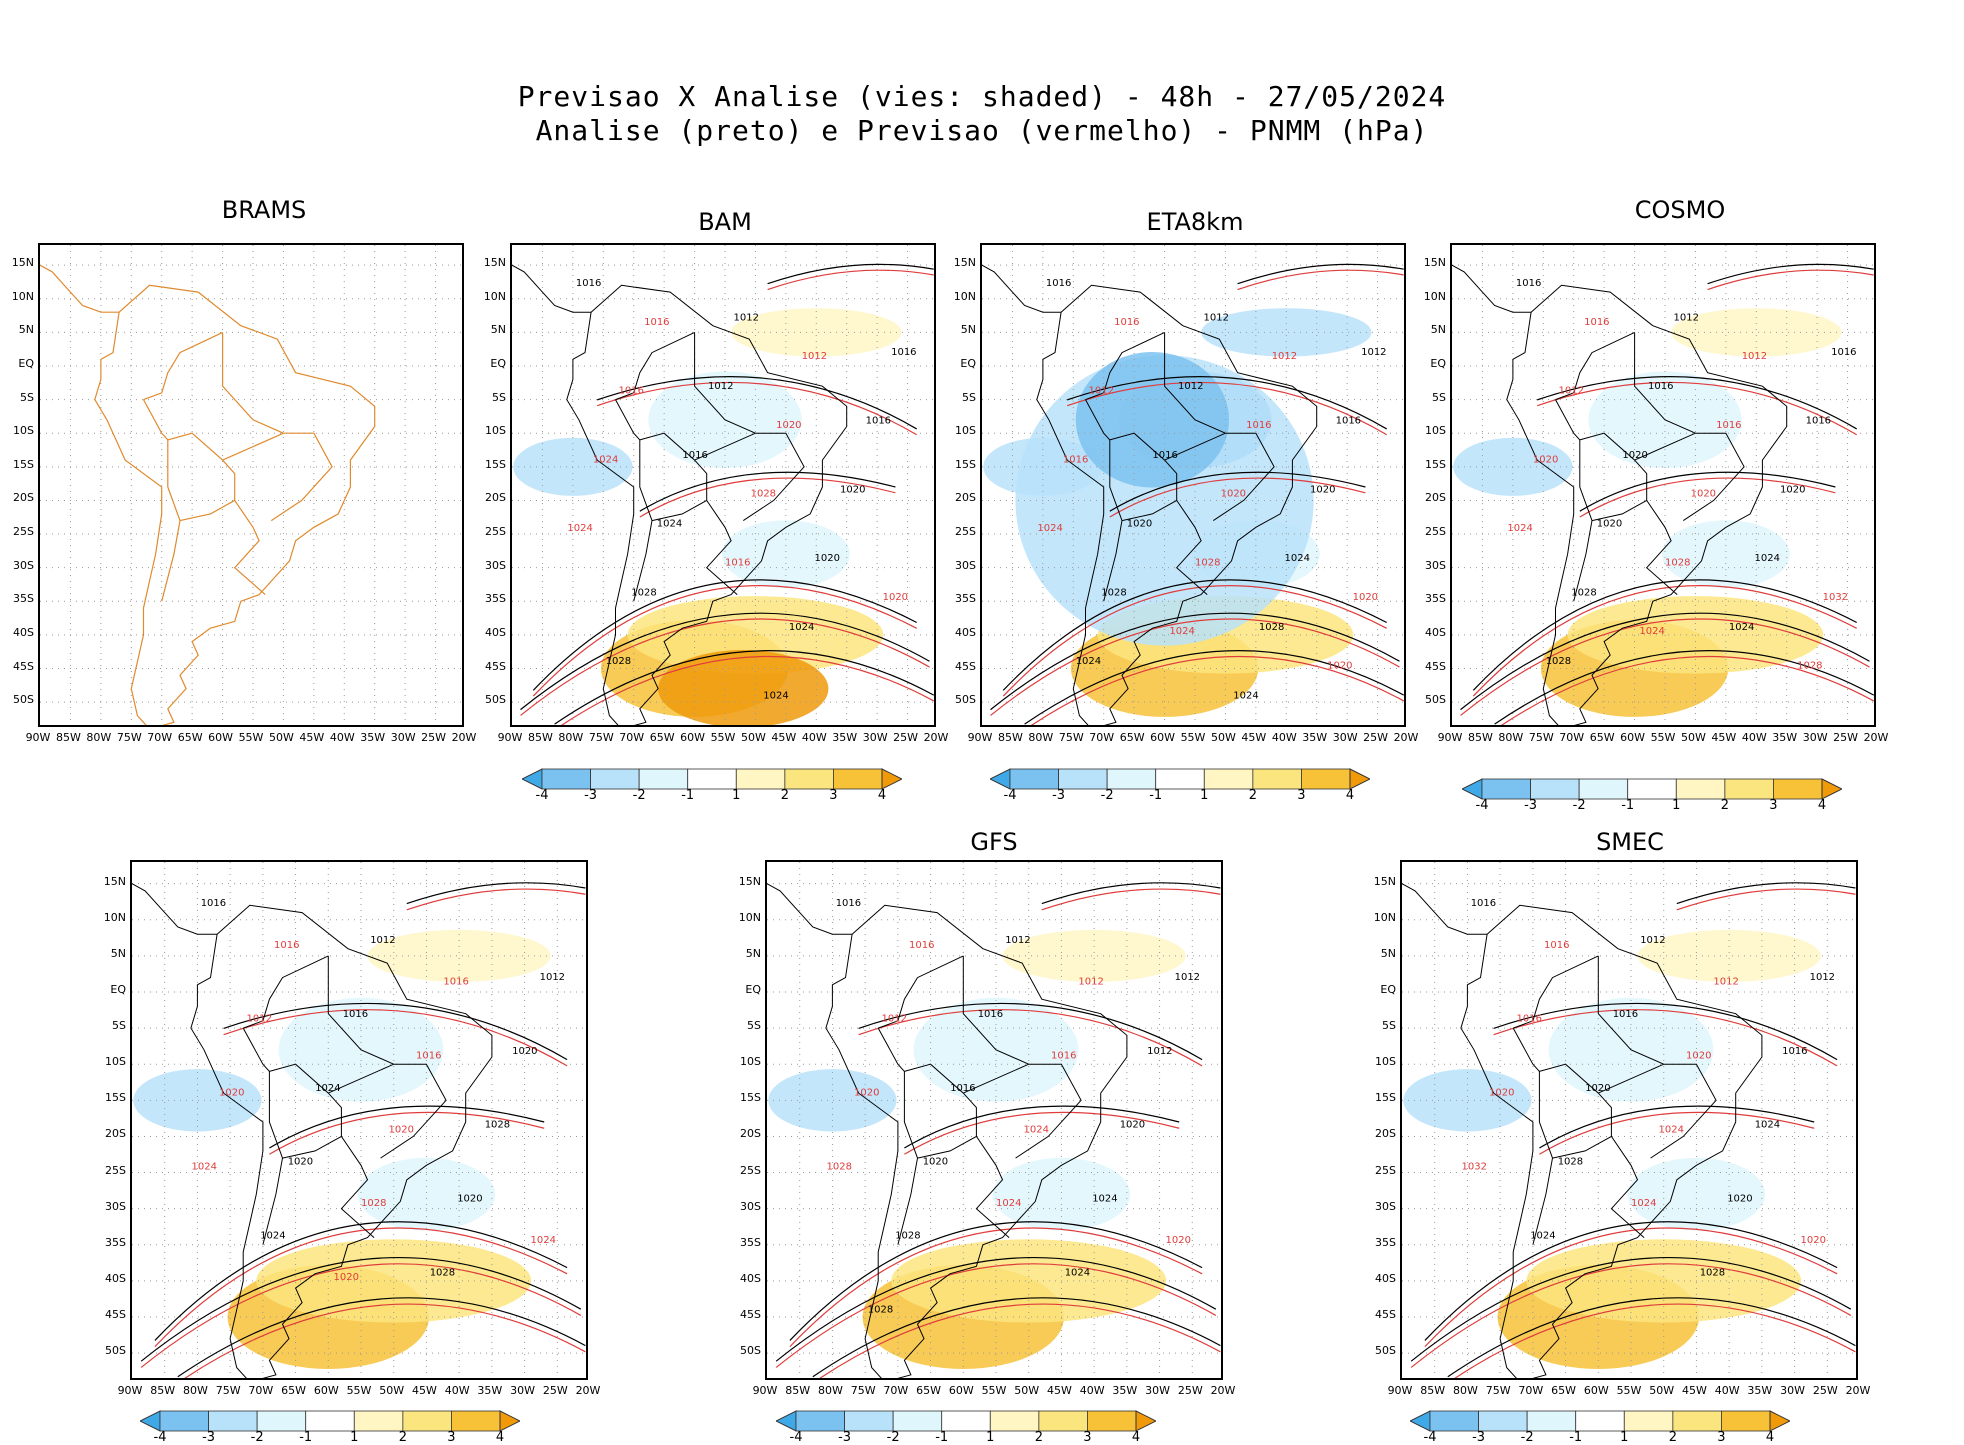 The image size is (1964, 1445). Describe the element at coordinates (23, 599) in the screenshot. I see `lat-tick-label: 35S` at that location.